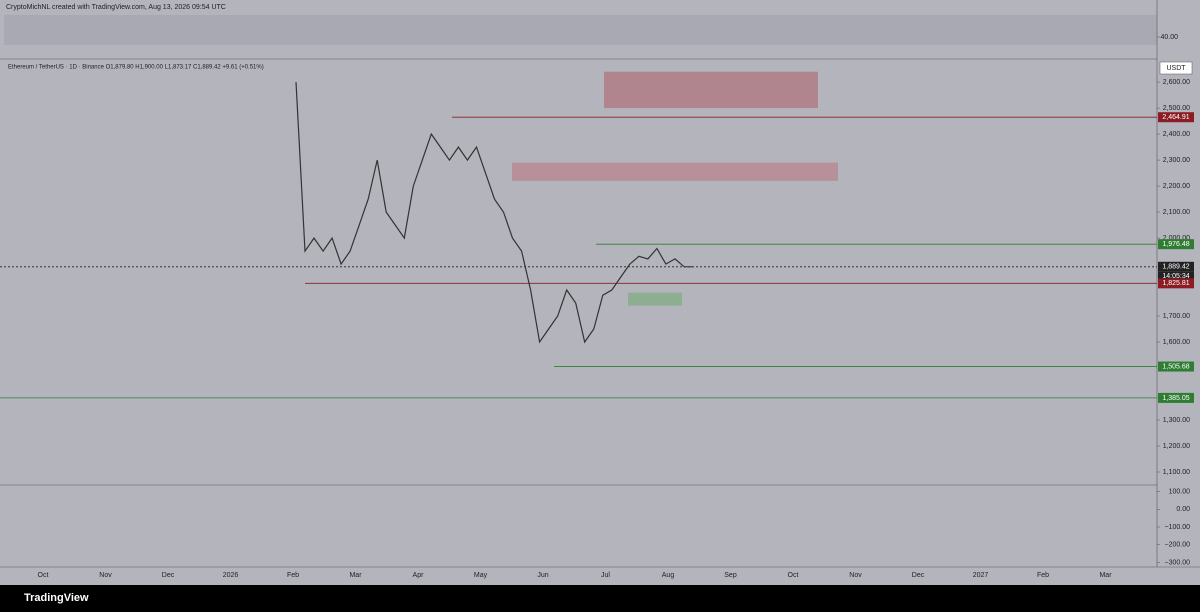  I want to click on countdown: 14:05:34, so click(1175, 276).